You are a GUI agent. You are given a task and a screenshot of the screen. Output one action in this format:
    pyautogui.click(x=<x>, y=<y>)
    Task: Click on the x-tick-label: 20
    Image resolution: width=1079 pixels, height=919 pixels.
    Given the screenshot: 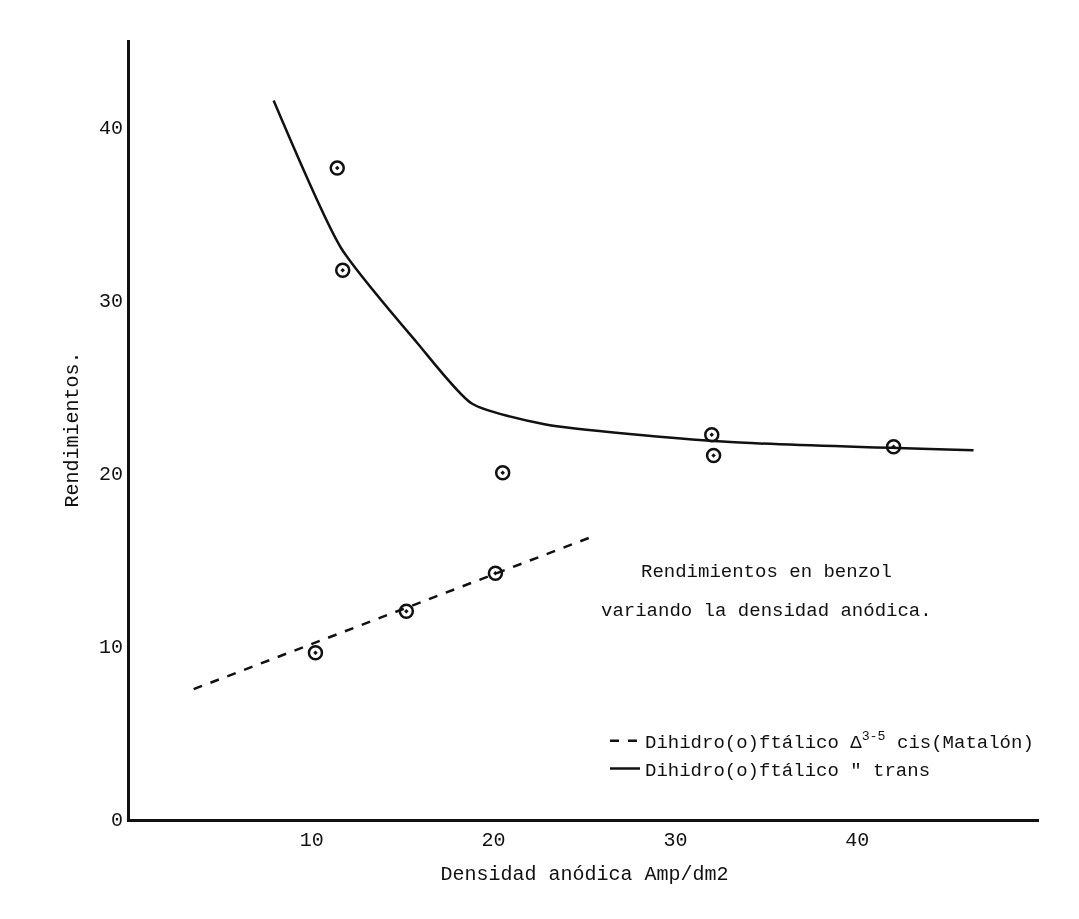 What is the action you would take?
    pyautogui.click(x=493, y=840)
    